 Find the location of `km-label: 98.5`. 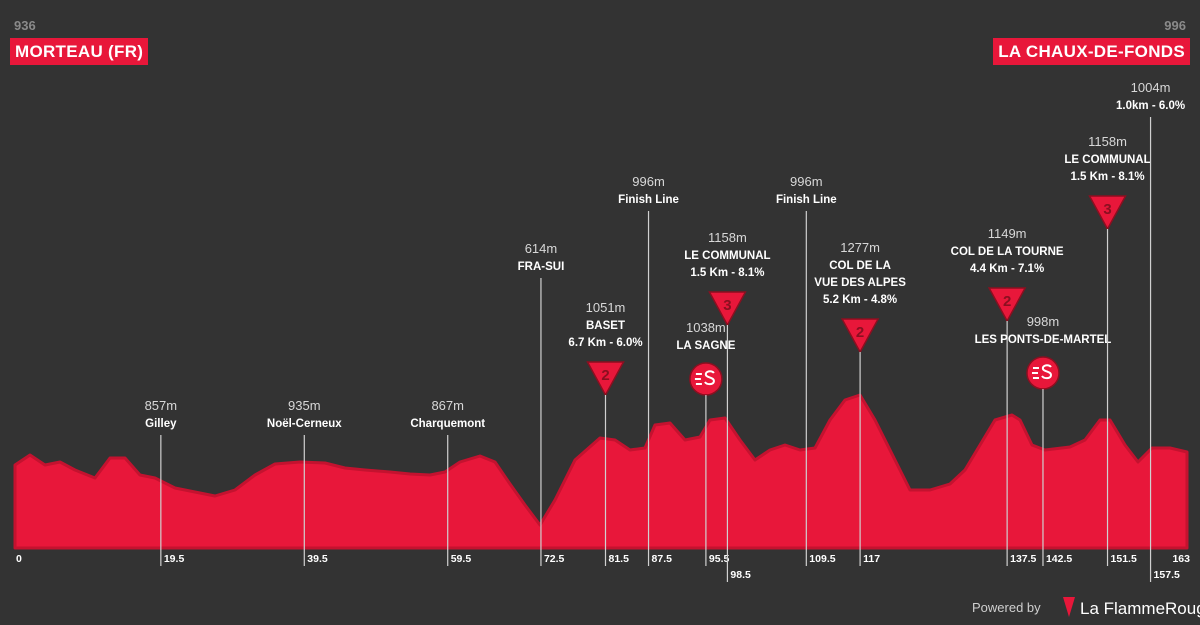

km-label: 98.5 is located at coordinates (740, 575).